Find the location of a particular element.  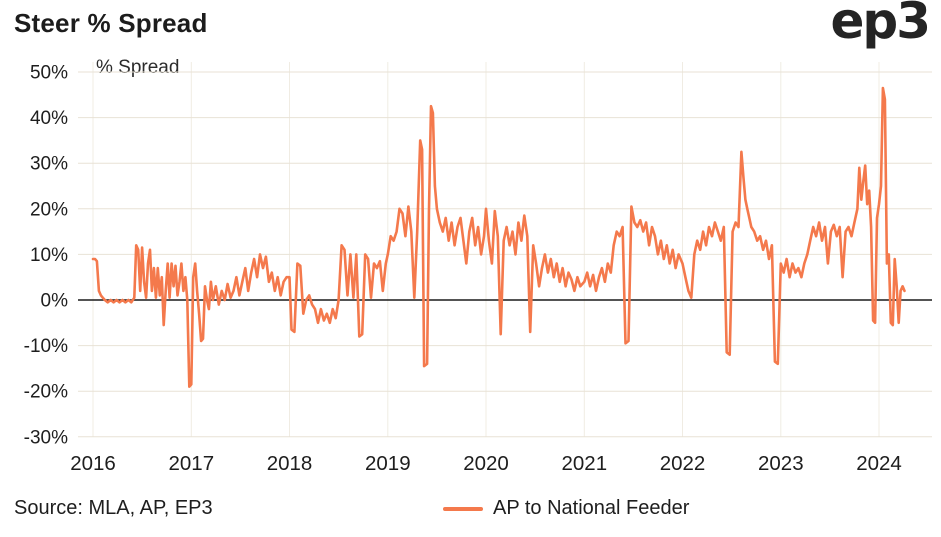

y-tick-label: 20% is located at coordinates (49, 209).